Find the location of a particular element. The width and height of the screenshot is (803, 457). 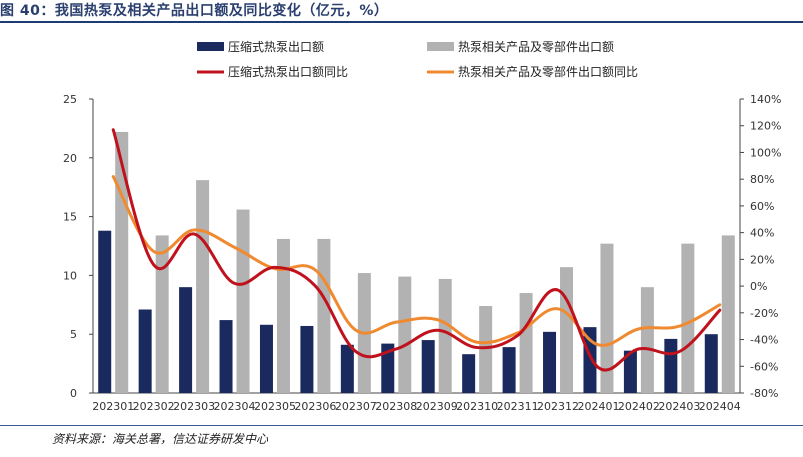

x-tick-label: 202311 is located at coordinates (518, 406).